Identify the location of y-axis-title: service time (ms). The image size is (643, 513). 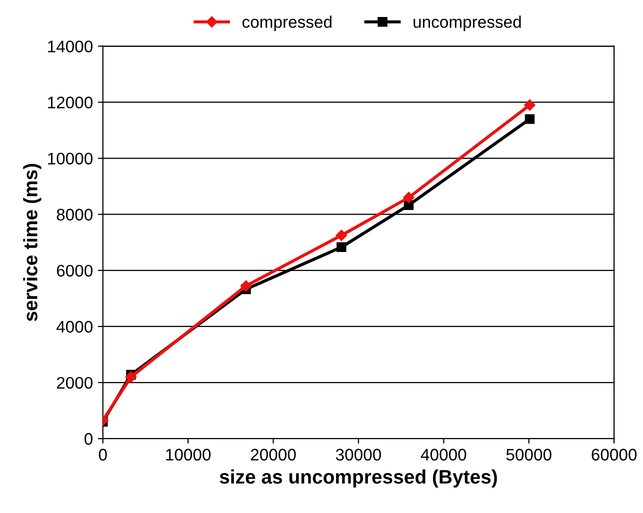
(32, 243).